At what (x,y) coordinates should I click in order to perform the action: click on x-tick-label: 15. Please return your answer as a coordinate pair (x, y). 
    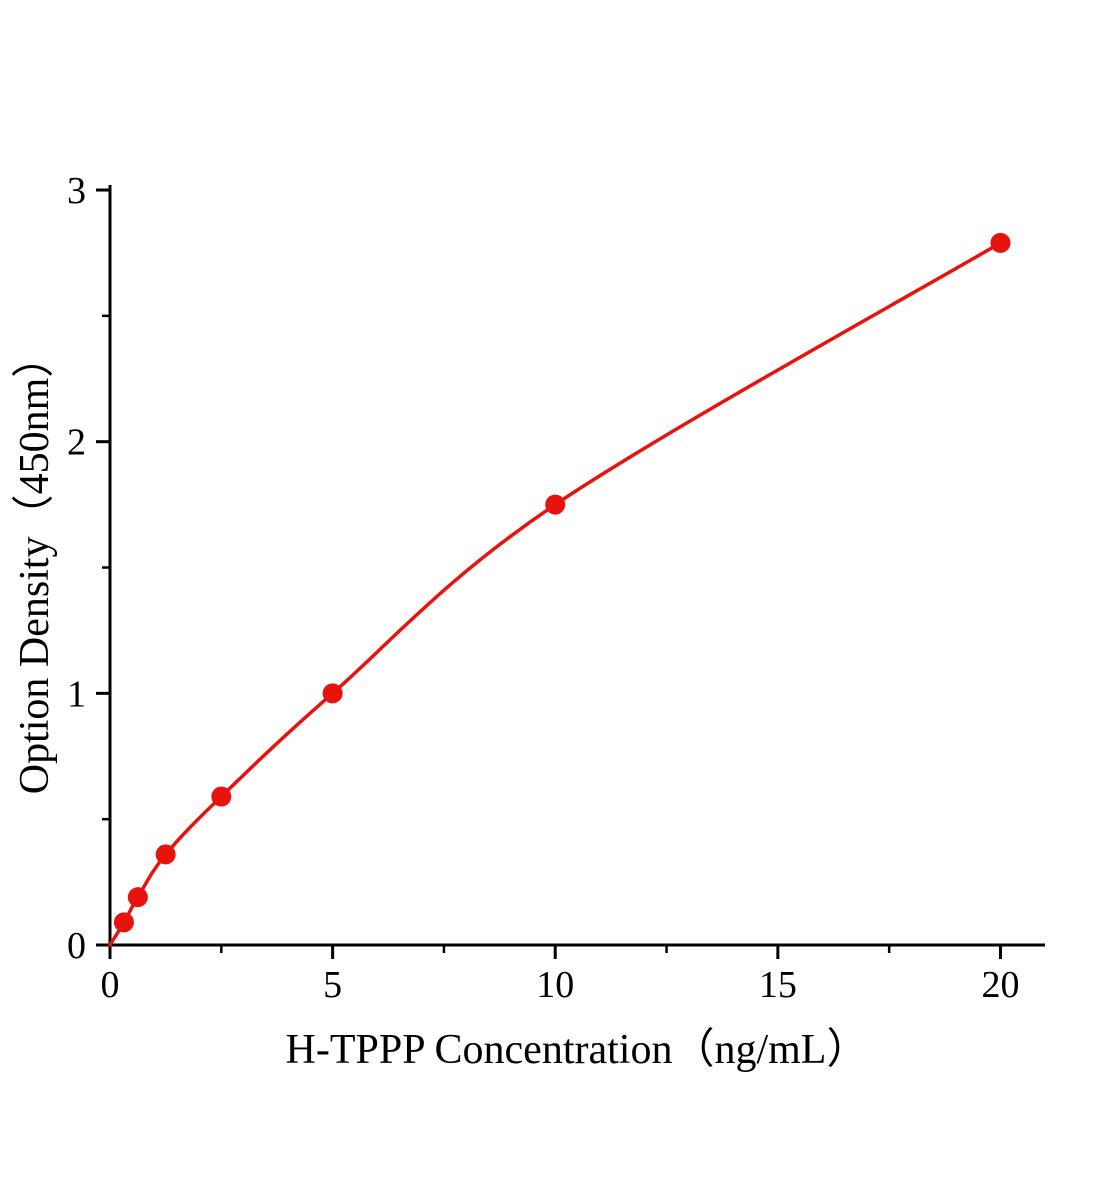
    Looking at the image, I should click on (778, 985).